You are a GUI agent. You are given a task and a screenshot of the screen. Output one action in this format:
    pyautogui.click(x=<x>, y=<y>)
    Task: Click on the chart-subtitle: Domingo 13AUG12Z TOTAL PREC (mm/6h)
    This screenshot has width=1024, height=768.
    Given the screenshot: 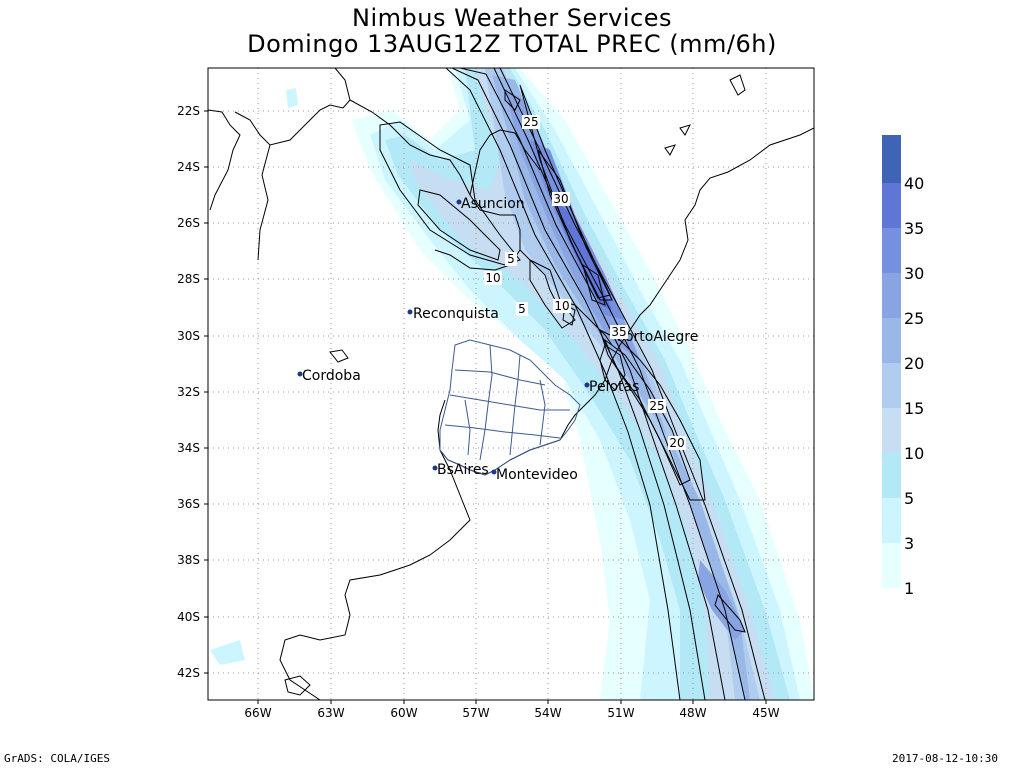 What is the action you would take?
    pyautogui.click(x=512, y=44)
    